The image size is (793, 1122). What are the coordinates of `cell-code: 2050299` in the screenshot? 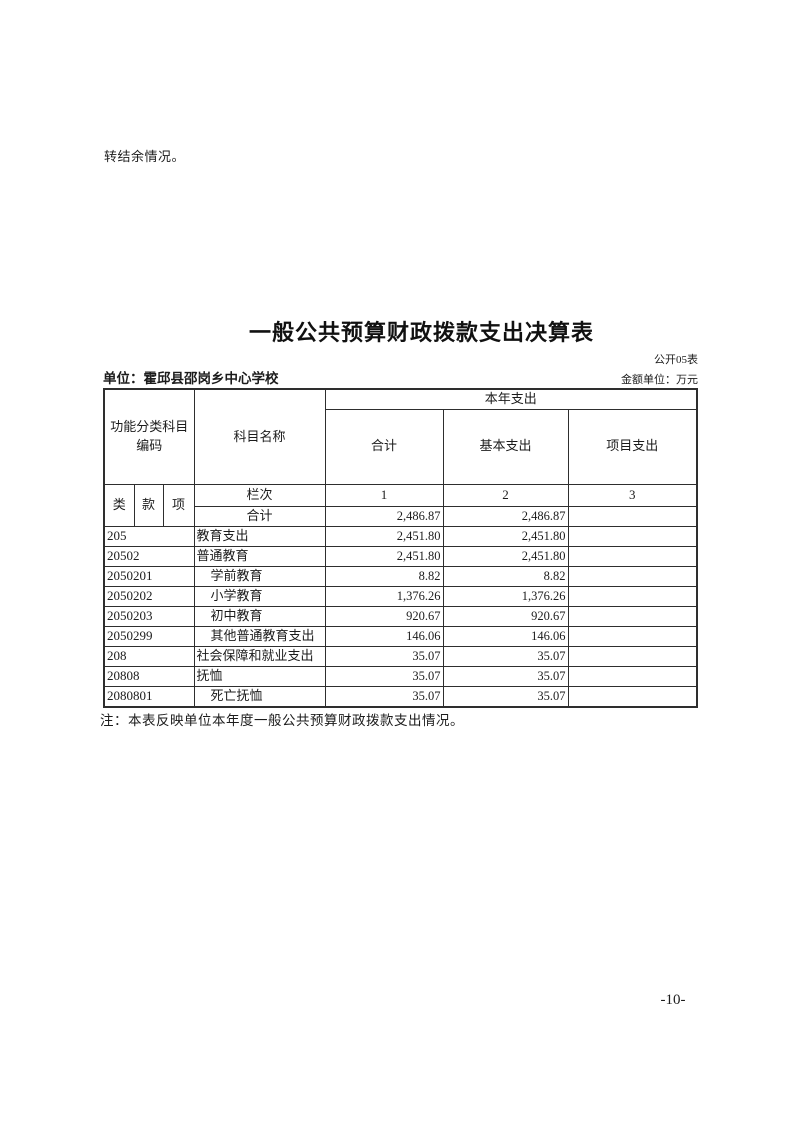 It's located at (149, 636).